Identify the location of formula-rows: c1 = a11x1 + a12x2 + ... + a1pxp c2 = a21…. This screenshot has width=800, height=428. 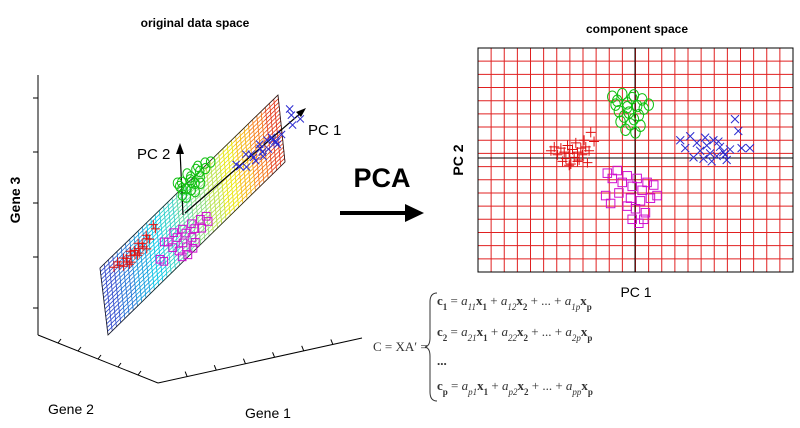
(515, 345).